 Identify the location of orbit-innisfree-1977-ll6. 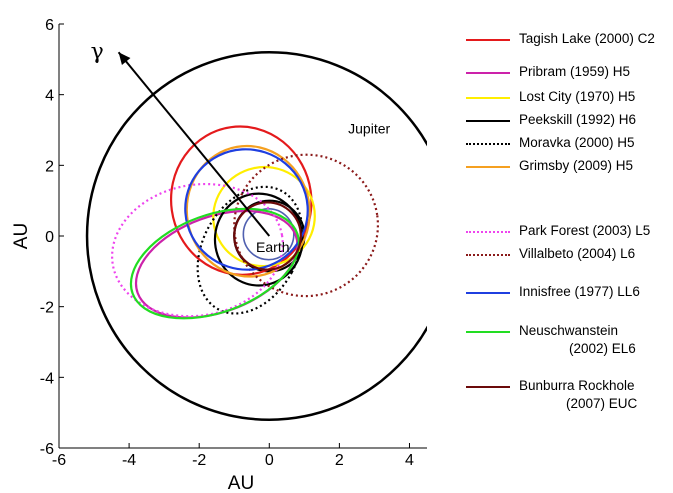
(246, 209).